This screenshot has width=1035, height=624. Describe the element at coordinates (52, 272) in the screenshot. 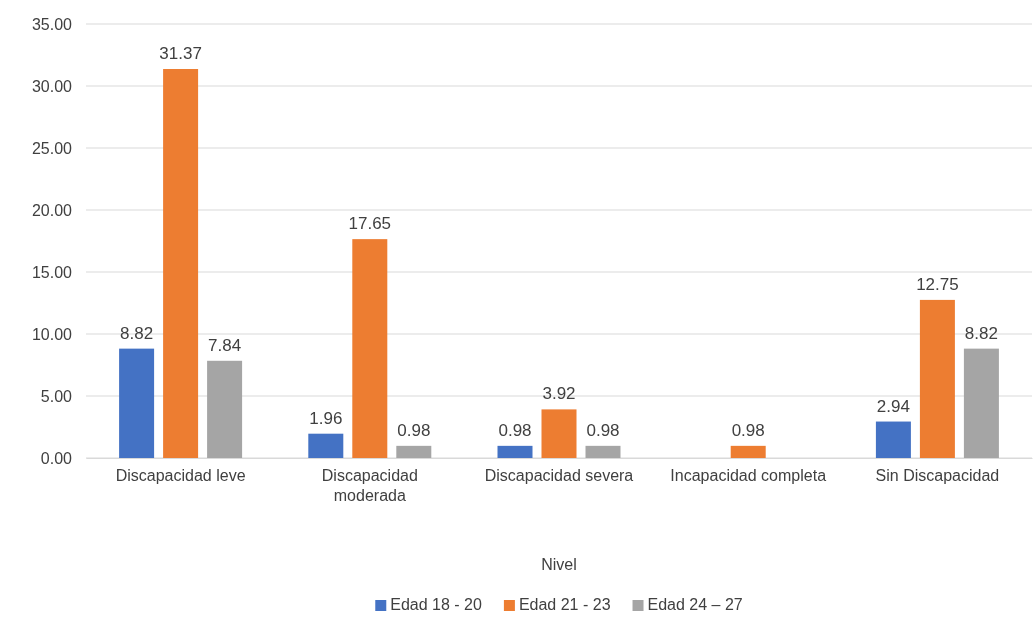

I see `y-tick-label: 15.00` at that location.